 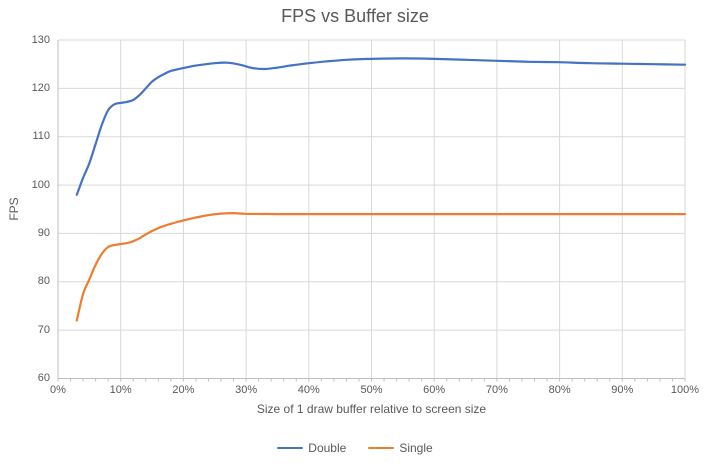 What do you see at coordinates (327, 448) in the screenshot?
I see `legend-label-double: Double` at bounding box center [327, 448].